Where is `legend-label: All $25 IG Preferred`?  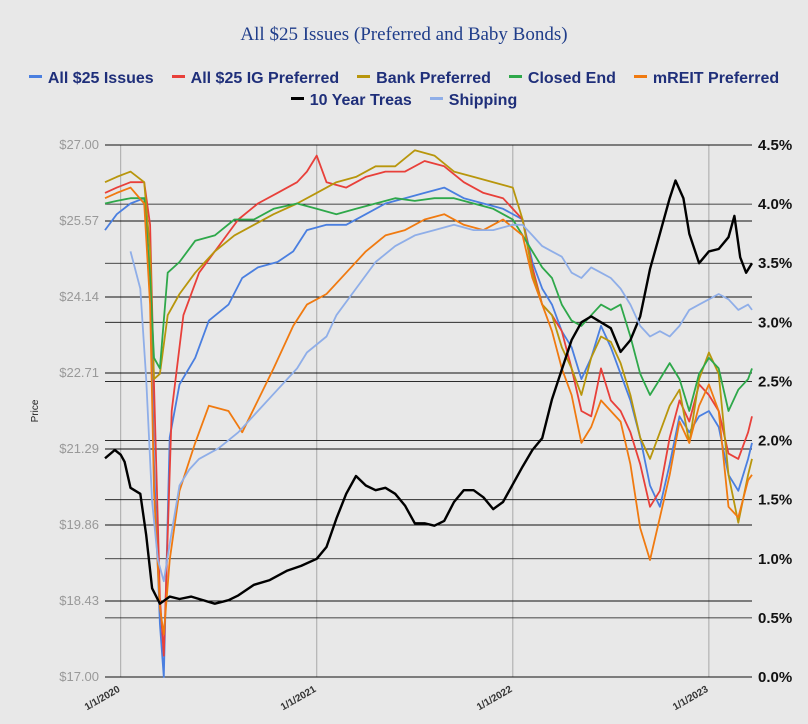 legend-label: All $25 IG Preferred is located at coordinates (265, 78).